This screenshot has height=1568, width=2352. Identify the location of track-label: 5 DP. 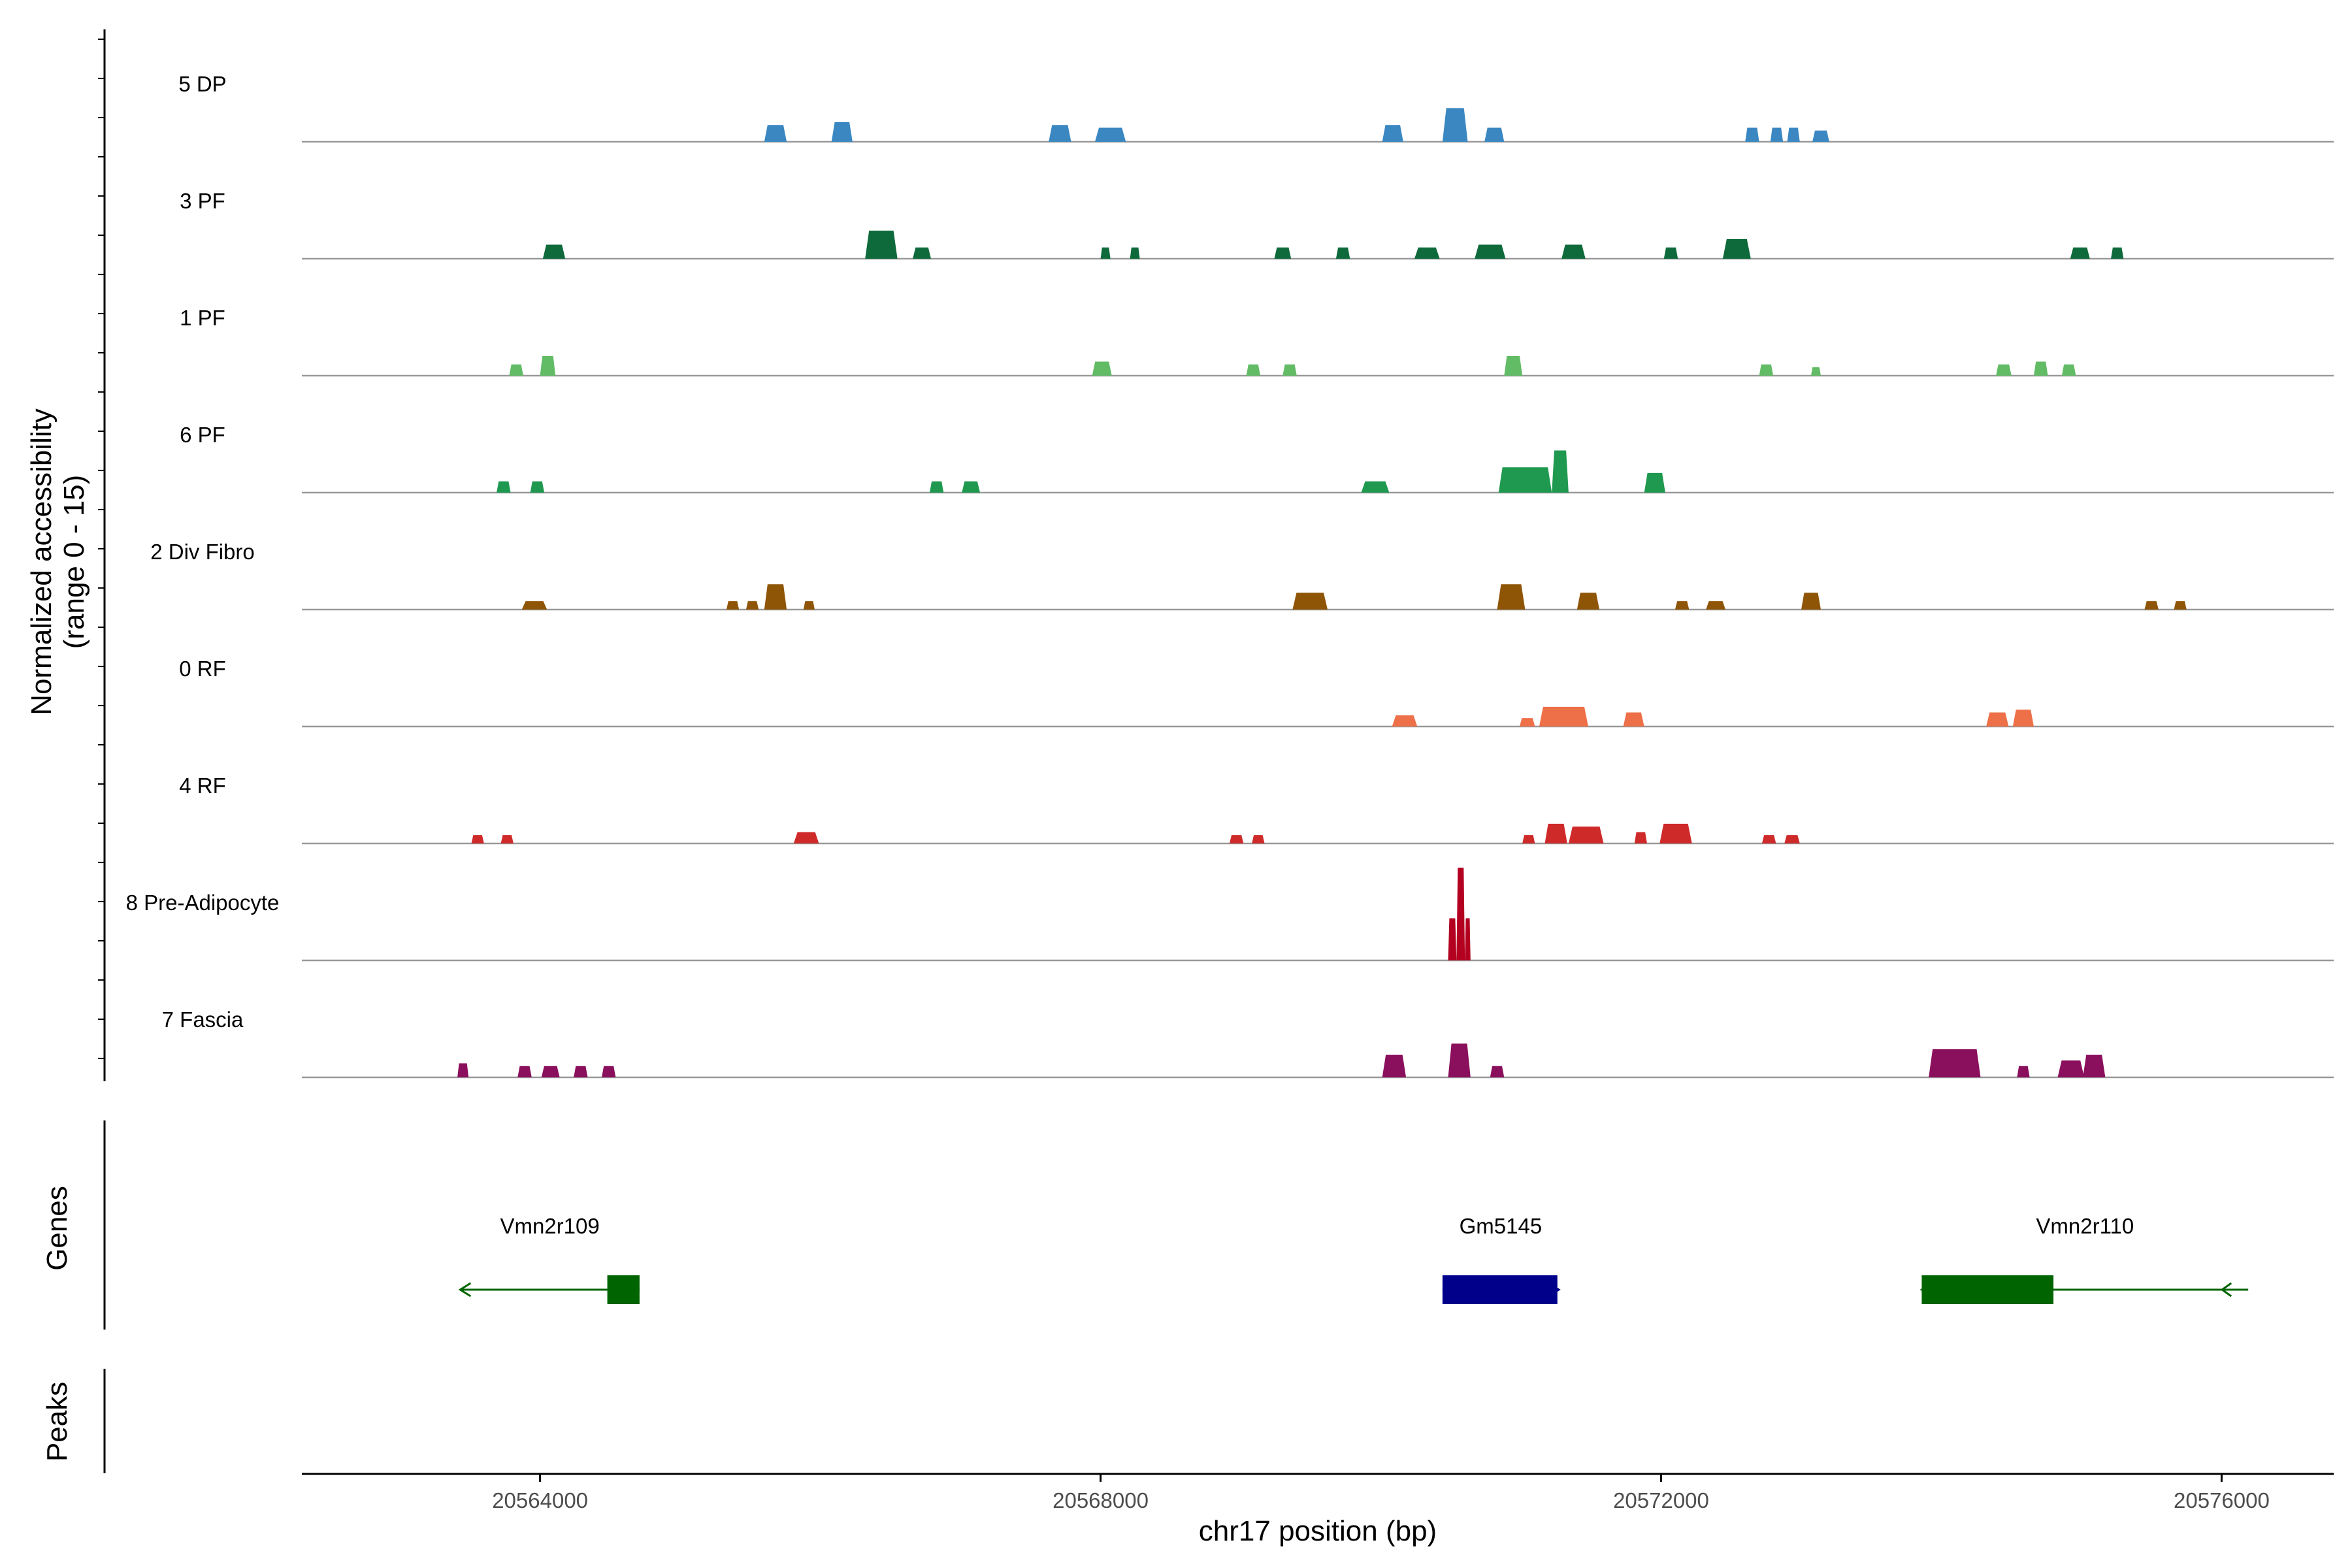
(202, 84).